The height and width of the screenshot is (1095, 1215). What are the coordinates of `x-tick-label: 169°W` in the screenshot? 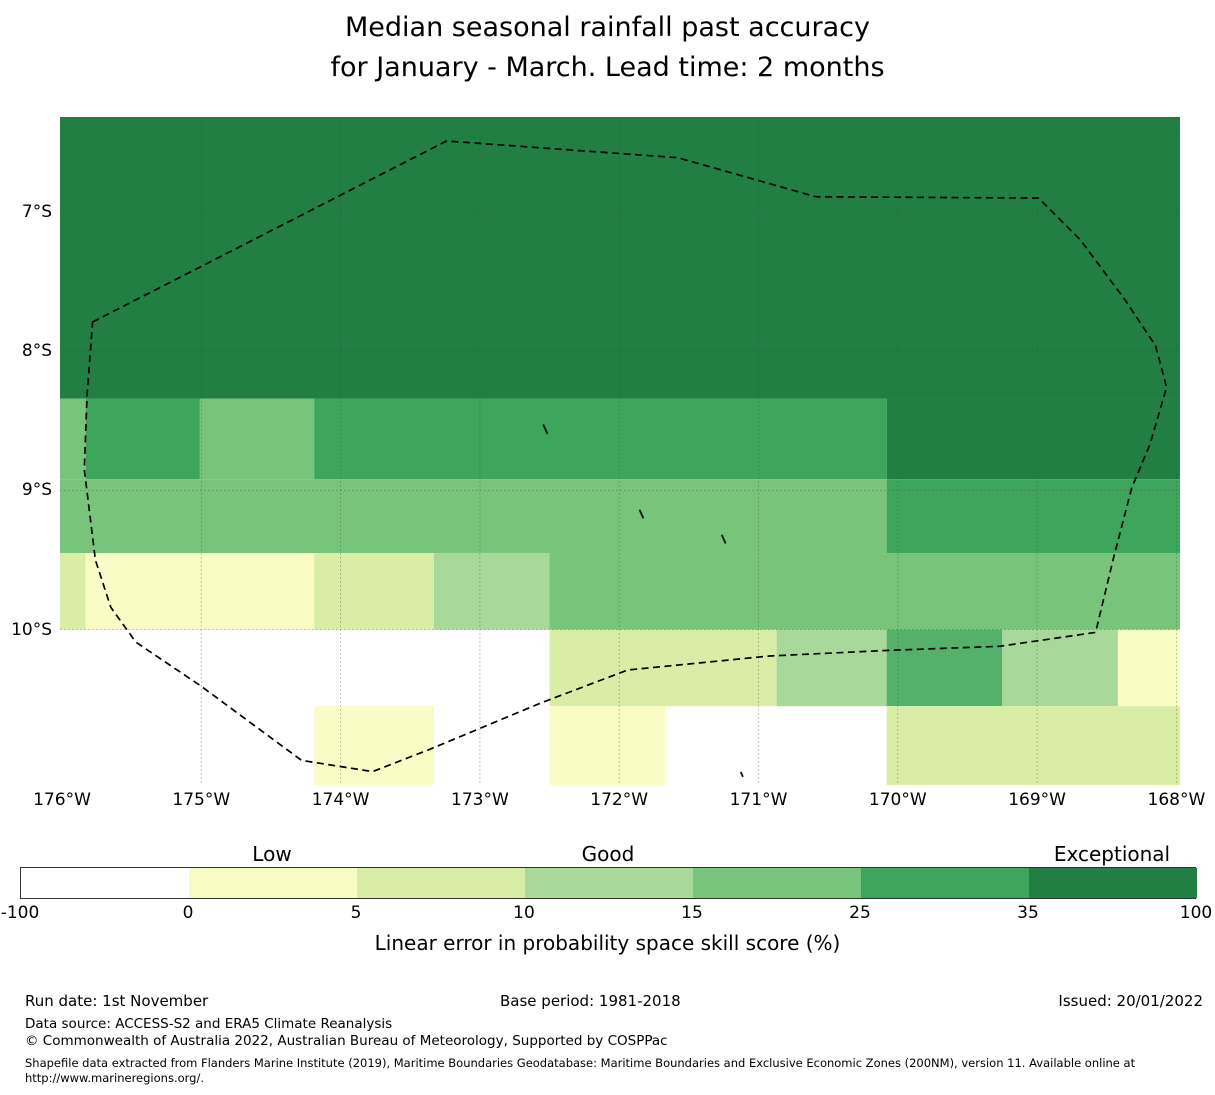 It's located at (1037, 800).